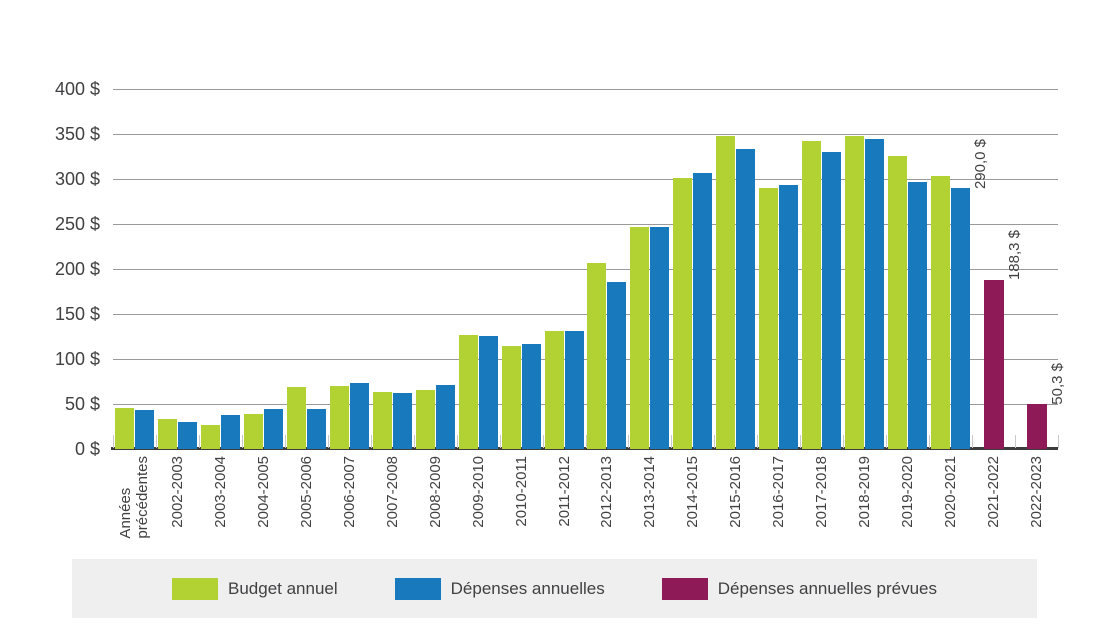 The height and width of the screenshot is (635, 1114). Describe the element at coordinates (220, 492) in the screenshot. I see `x-axis-label: 2003-2004` at that location.